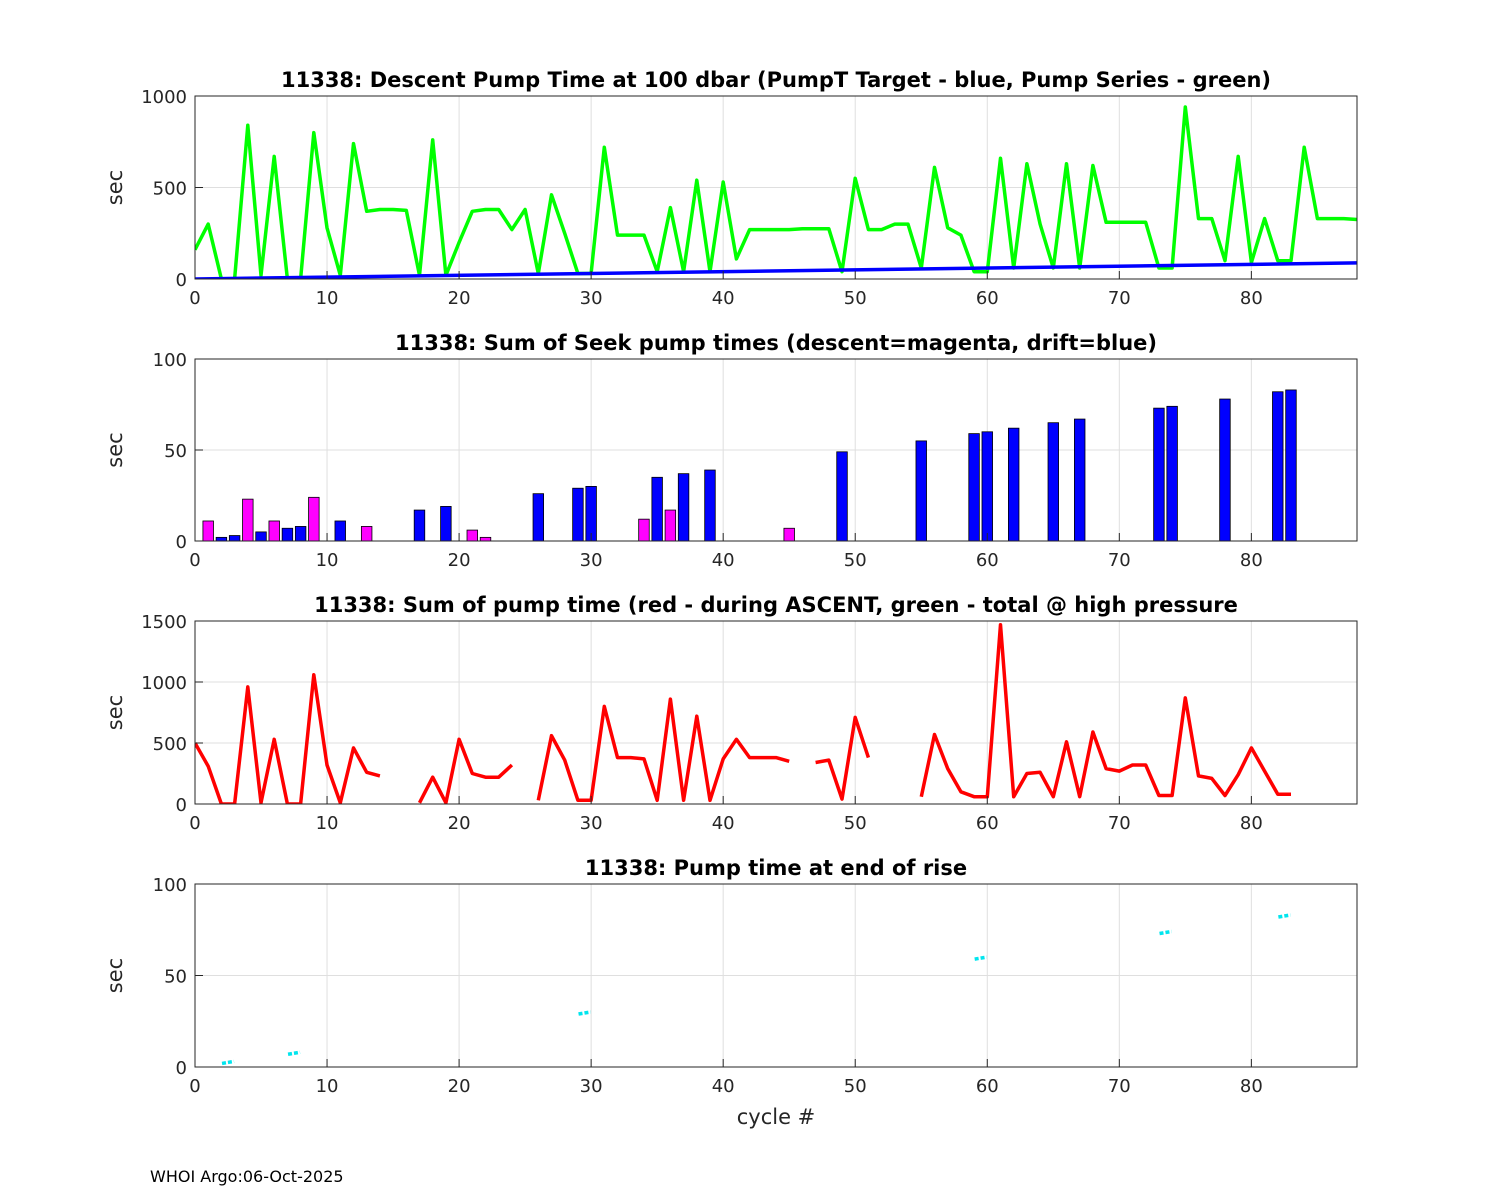 This screenshot has height=1200, width=1500. I want to click on bar-series2-x17, so click(419, 525).